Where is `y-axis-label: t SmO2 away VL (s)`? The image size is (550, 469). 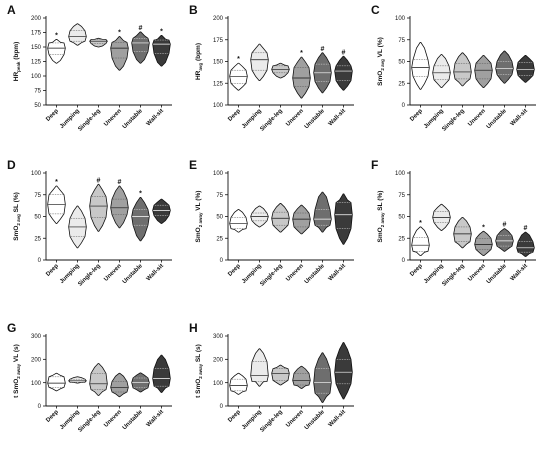
y-axis-label: t SmO2 away VL (s) is located at coordinates (17, 371).